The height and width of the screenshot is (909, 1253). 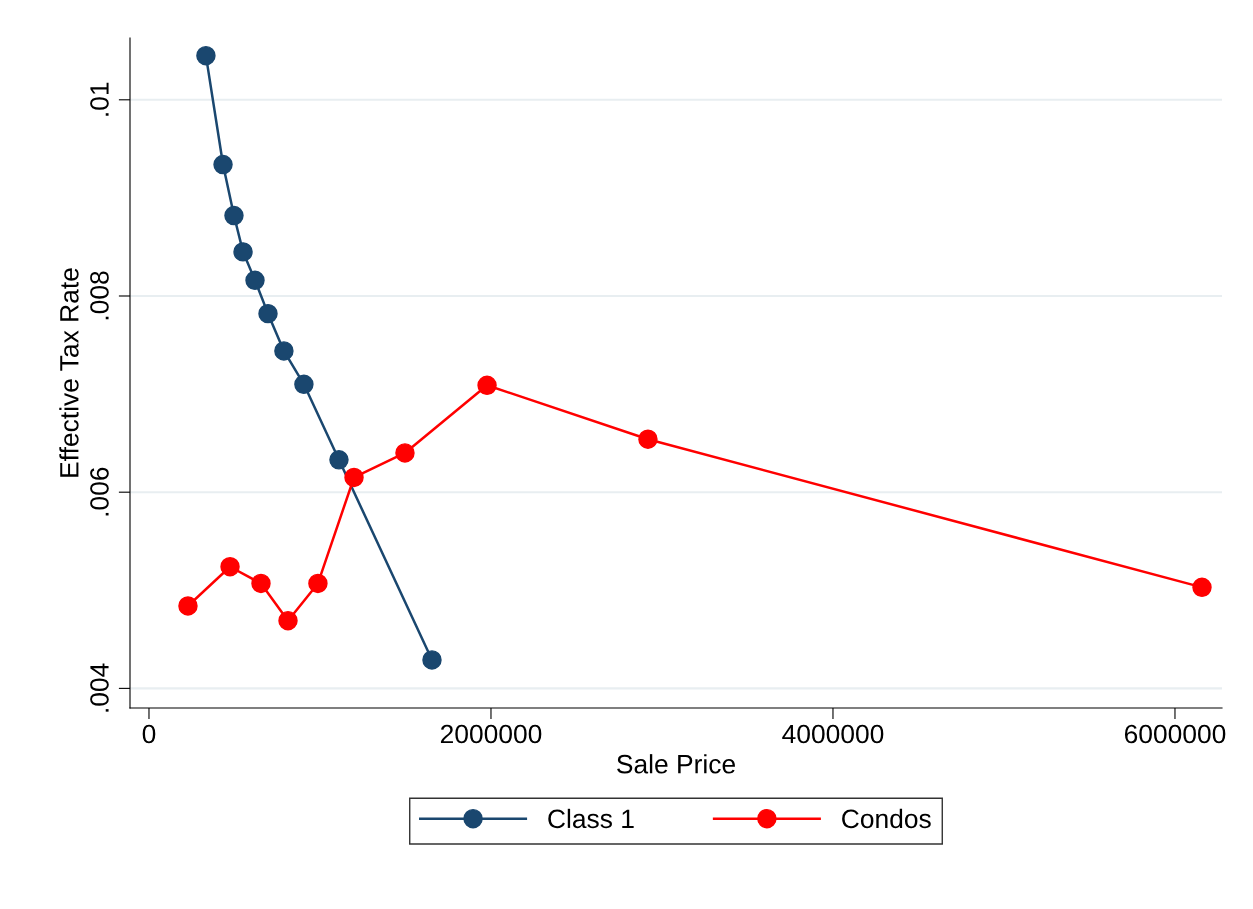 I want to click on legend-label: Condos, so click(x=886, y=818).